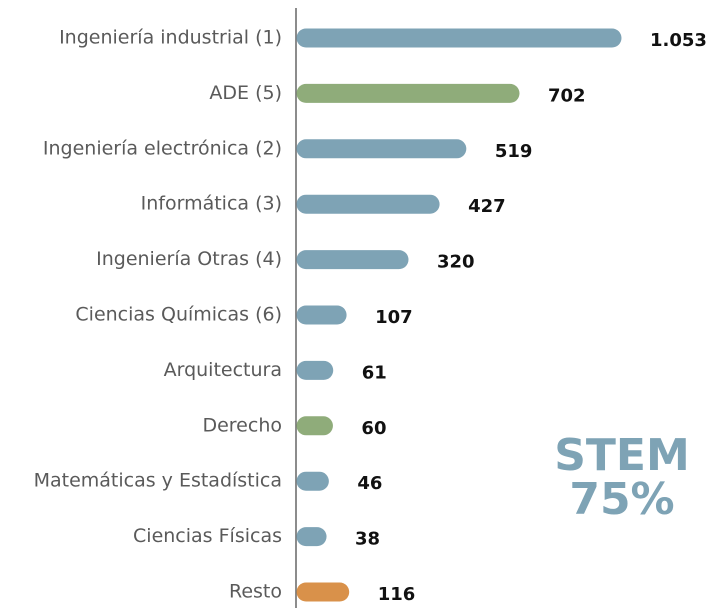 This screenshot has width=710, height=608. What do you see at coordinates (255, 592) in the screenshot?
I see `category-label: Resto` at bounding box center [255, 592].